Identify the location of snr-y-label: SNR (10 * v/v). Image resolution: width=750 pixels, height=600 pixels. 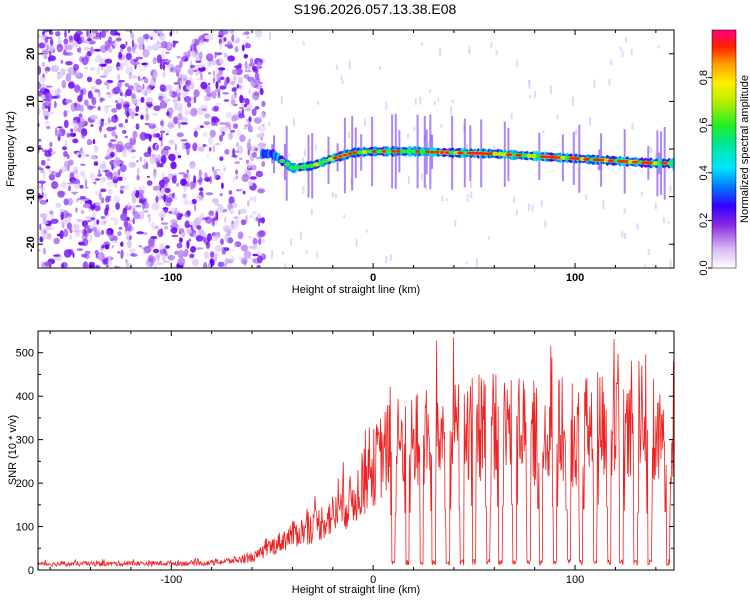
(13, 450).